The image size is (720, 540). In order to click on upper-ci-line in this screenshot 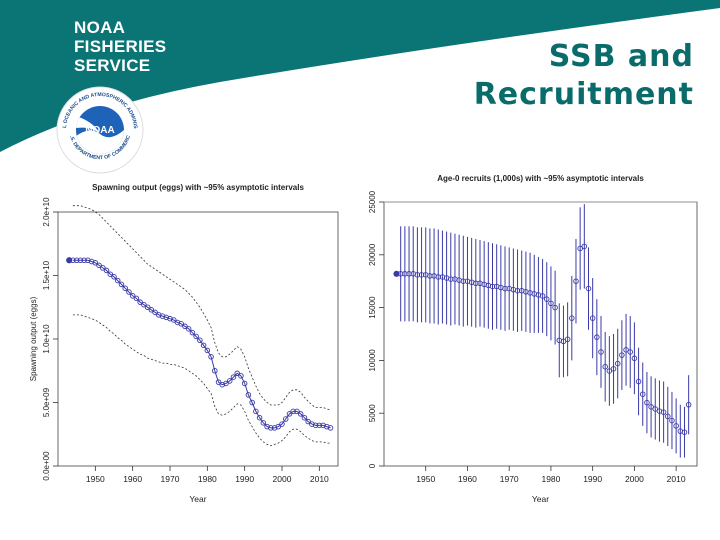, I will do `click(201, 308)`.